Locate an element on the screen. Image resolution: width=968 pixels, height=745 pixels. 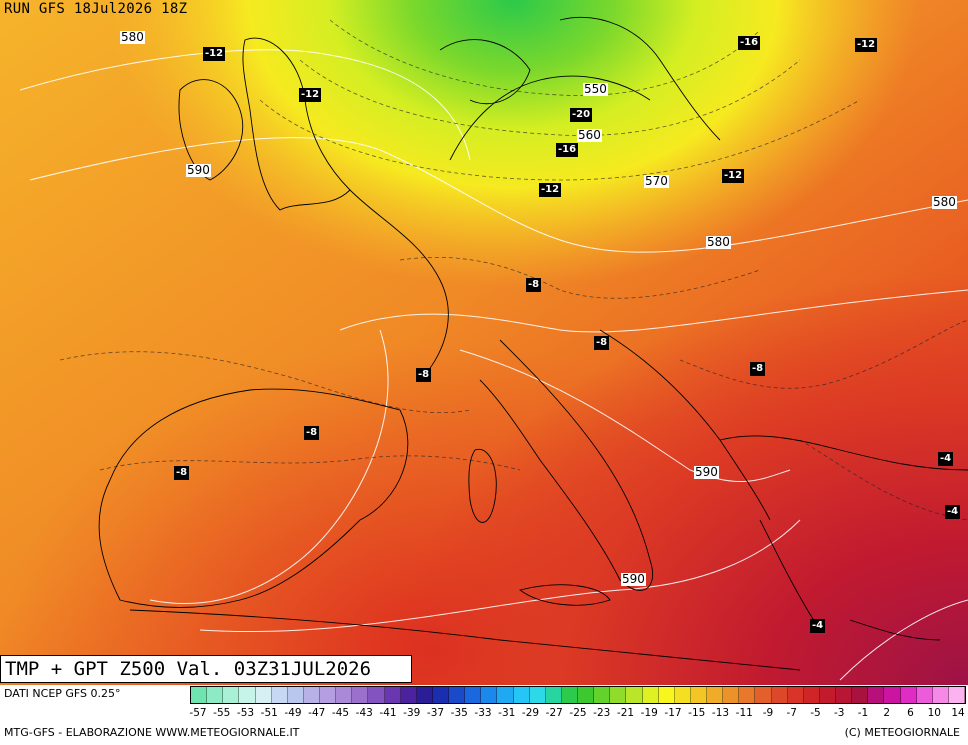
legend-tick: 10 is located at coordinates (934, 713).